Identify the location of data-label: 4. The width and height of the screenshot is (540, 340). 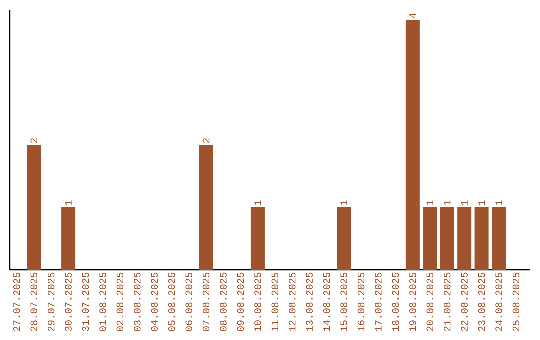
(413, 15).